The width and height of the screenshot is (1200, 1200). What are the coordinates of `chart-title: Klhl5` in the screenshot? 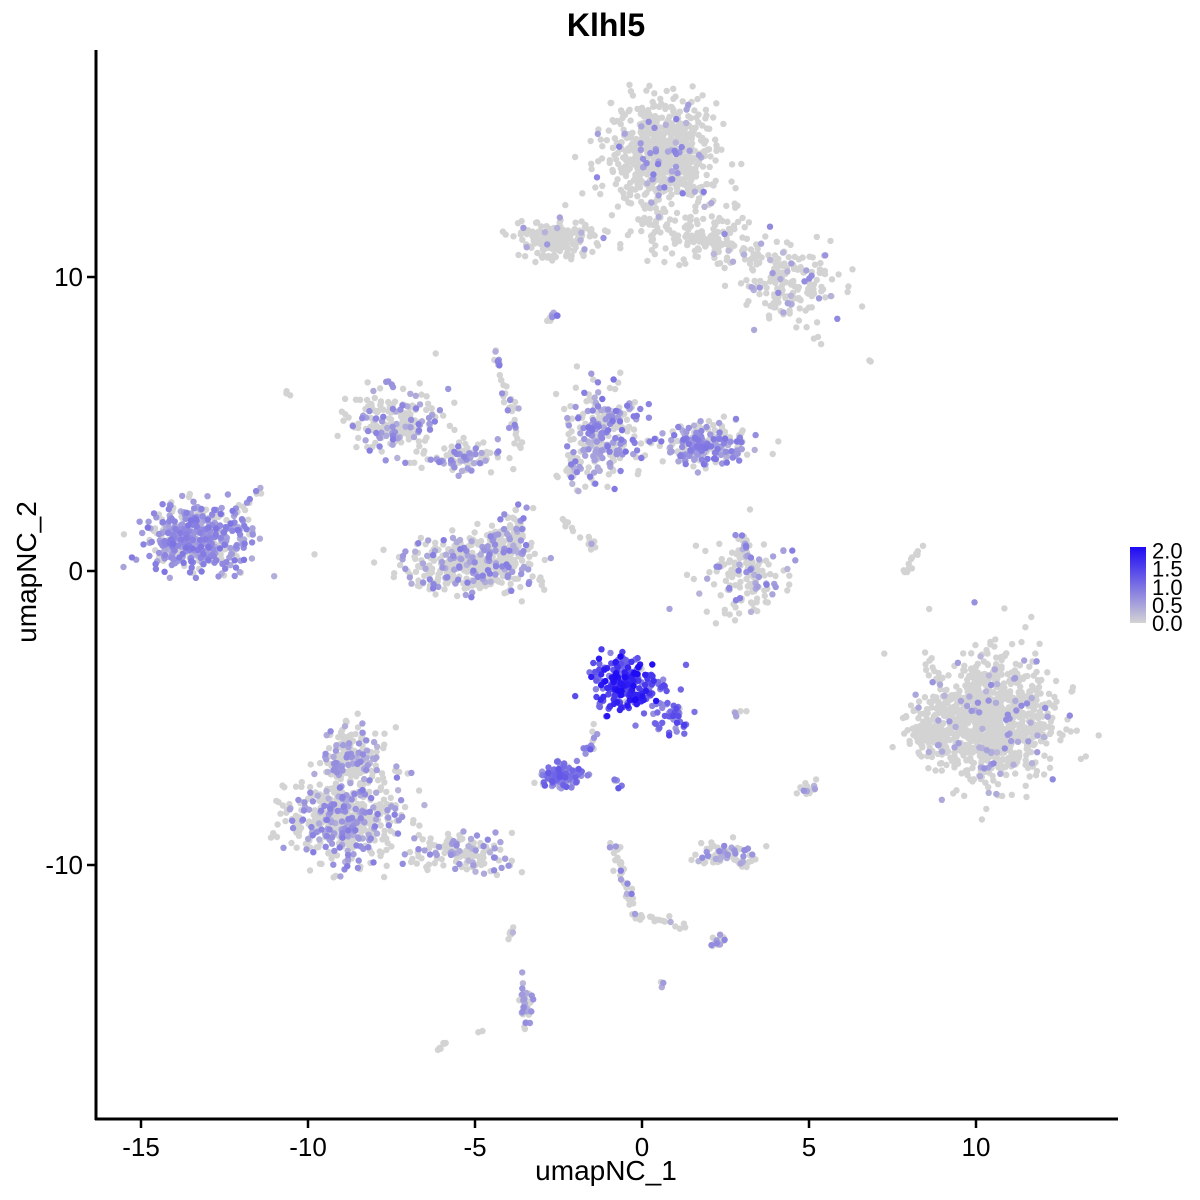 It's located at (606, 25).